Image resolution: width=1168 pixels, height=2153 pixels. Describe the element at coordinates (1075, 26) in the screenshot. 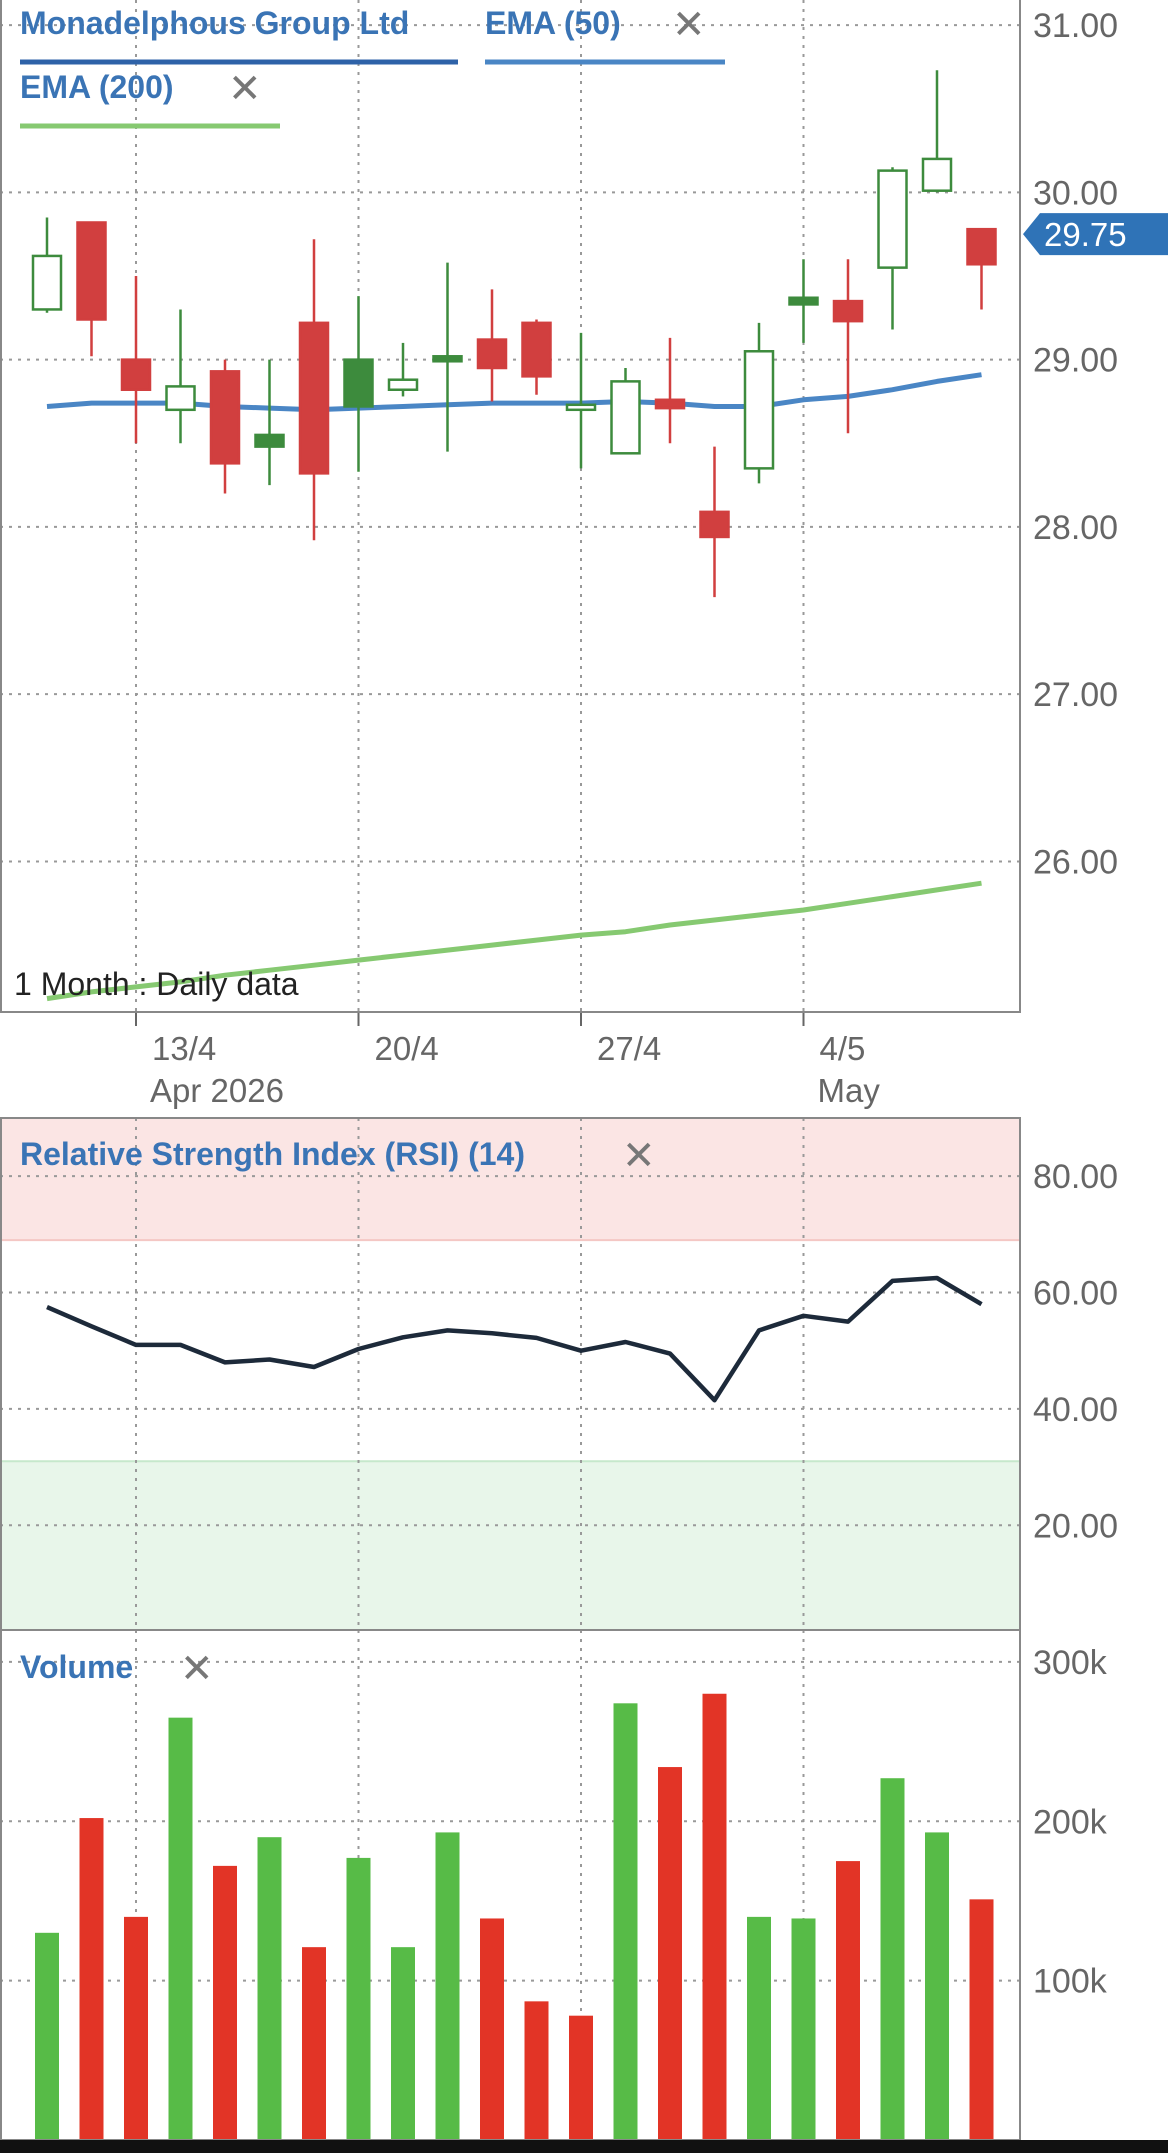

I see `price-y-tick-label: 31.00` at that location.